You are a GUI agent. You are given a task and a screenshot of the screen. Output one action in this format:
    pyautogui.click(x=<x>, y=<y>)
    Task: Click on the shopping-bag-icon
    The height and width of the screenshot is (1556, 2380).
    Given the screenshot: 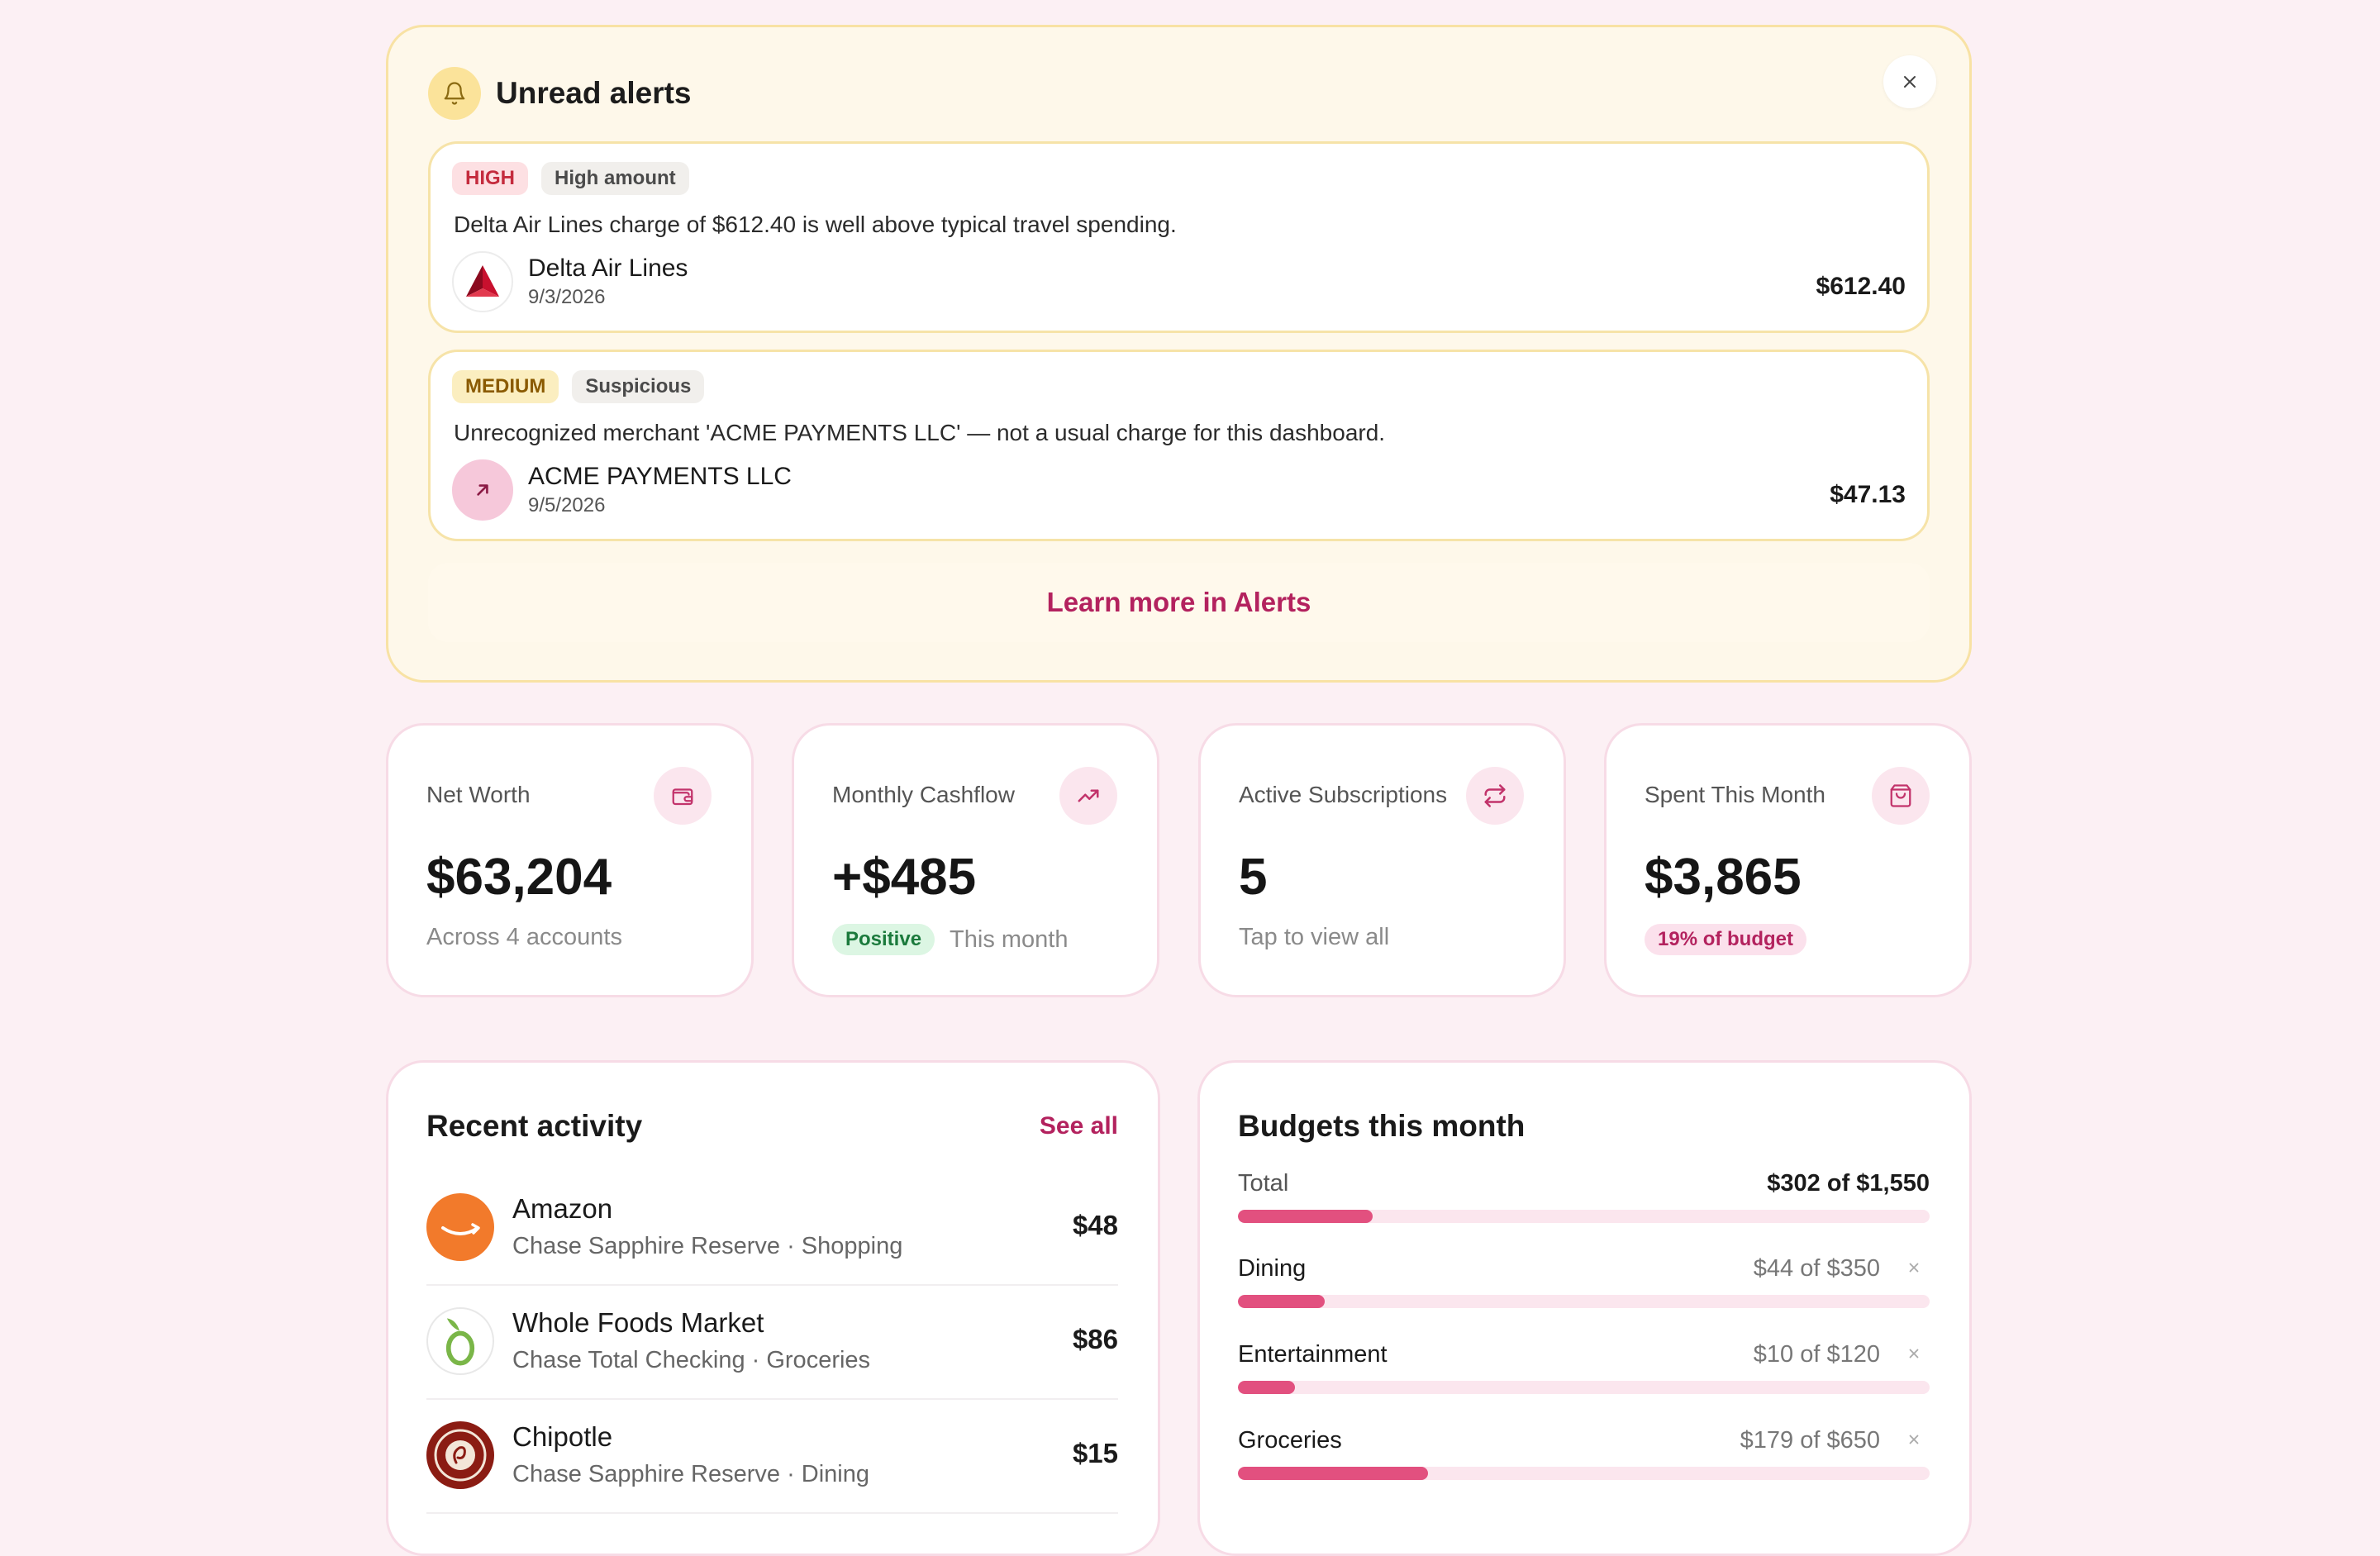 What is the action you would take?
    pyautogui.click(x=1901, y=796)
    